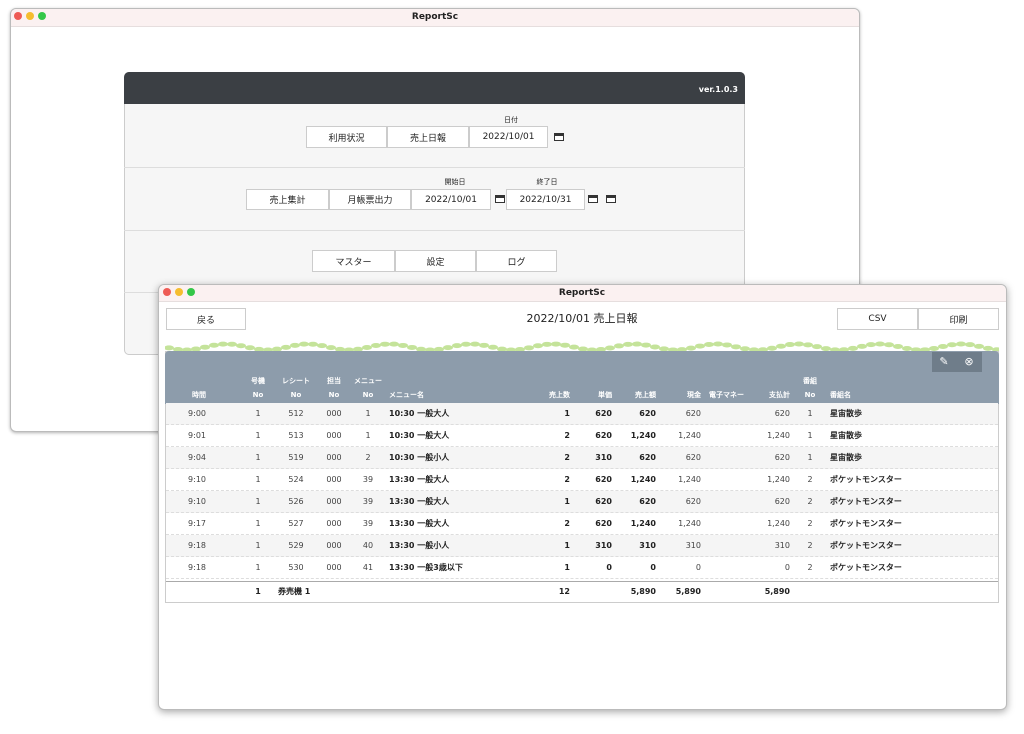  What do you see at coordinates (419, 435) in the screenshot?
I see `table-cell: 10:30 一般大人` at bounding box center [419, 435].